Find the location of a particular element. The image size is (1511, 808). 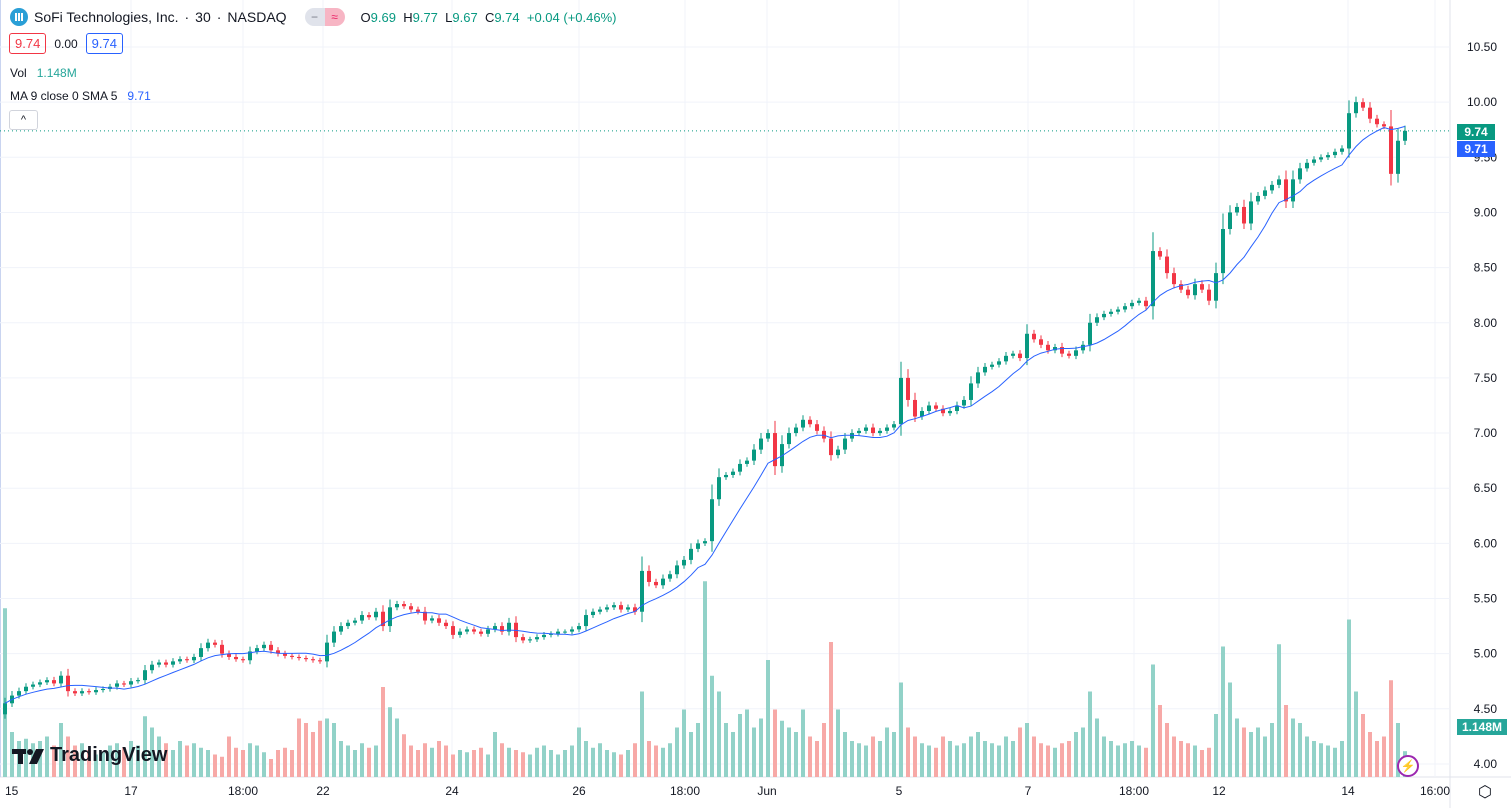

buy-button: 9.74 is located at coordinates (104, 43).